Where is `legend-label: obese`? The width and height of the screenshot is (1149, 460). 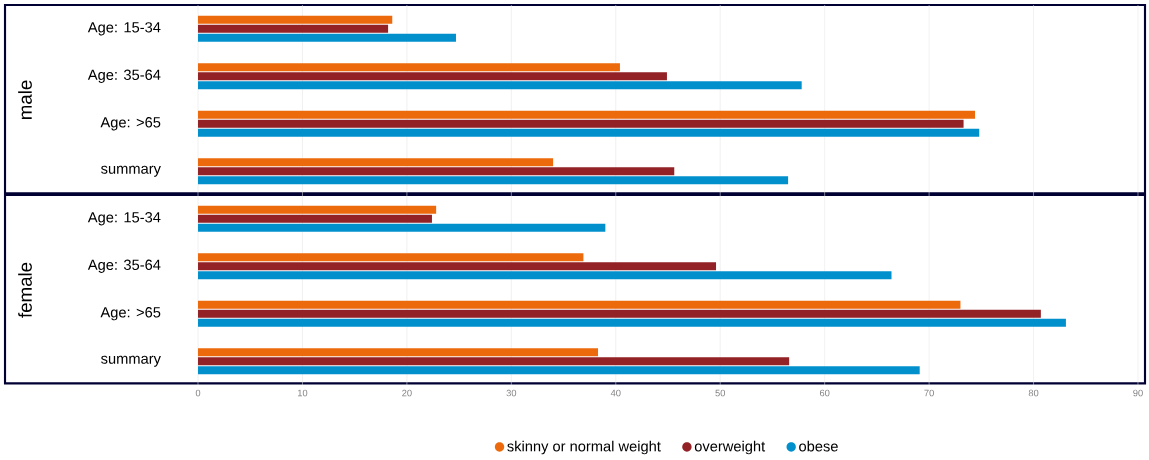
legend-label: obese is located at coordinates (818, 446).